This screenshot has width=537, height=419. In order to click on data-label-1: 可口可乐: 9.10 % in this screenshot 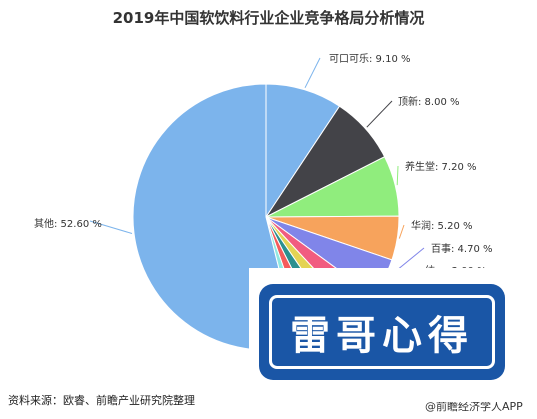, I will do `click(370, 59)`.